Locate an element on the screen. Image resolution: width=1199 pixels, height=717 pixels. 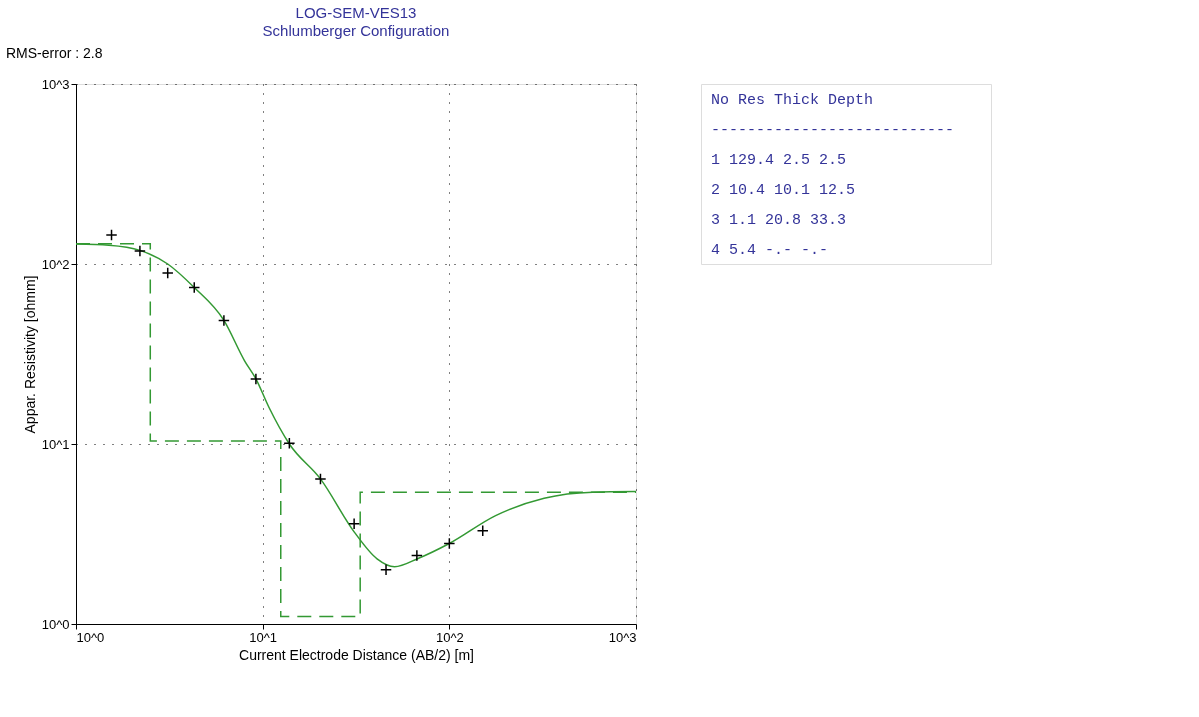
x-tick-label: 10^2 is located at coordinates (449, 637).